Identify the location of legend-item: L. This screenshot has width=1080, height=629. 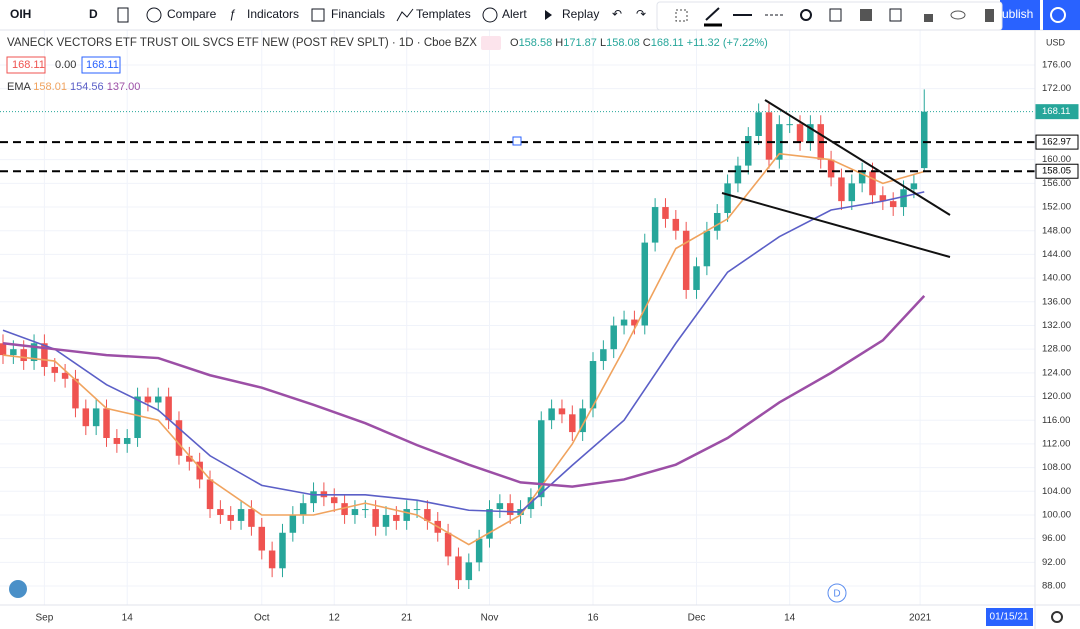
(603, 43).